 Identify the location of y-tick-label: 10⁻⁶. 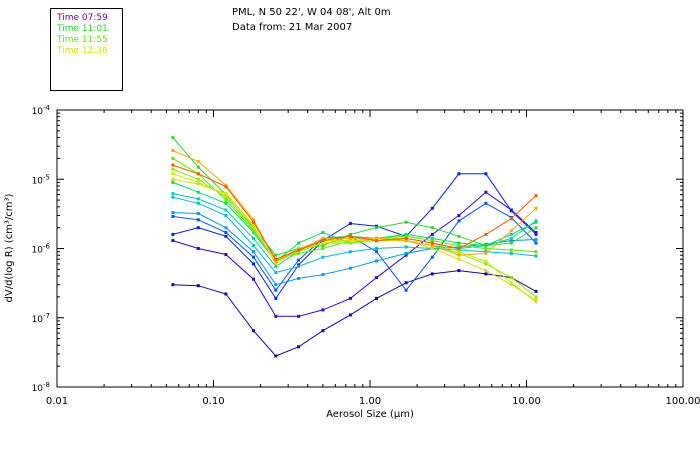
(41, 249).